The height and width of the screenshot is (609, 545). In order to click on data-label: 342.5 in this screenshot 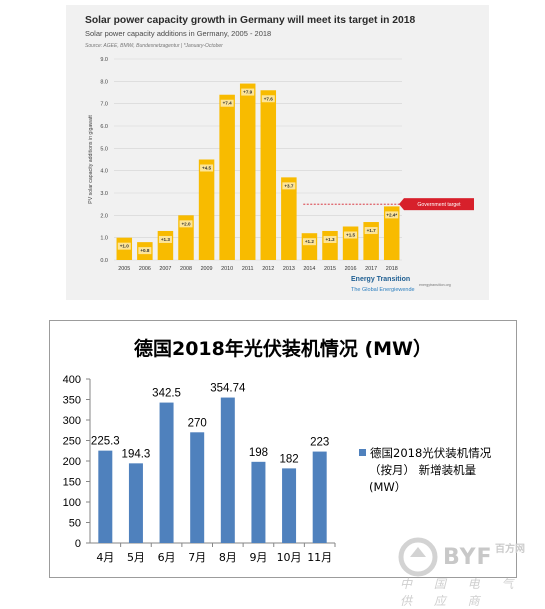, I will do `click(166, 394)`.